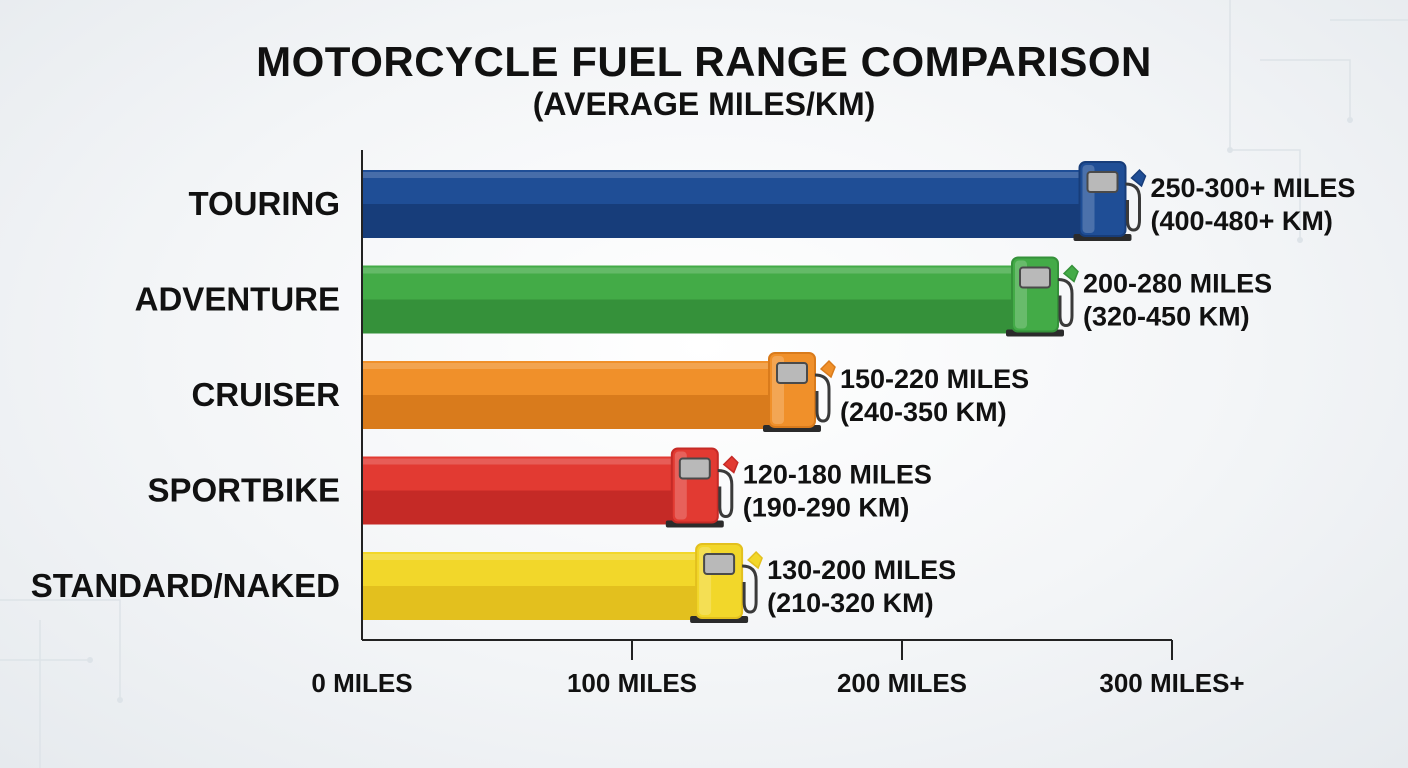 Image resolution: width=1408 pixels, height=768 pixels. What do you see at coordinates (243, 490) in the screenshot?
I see `category-label: SPORTBIKE` at bounding box center [243, 490].